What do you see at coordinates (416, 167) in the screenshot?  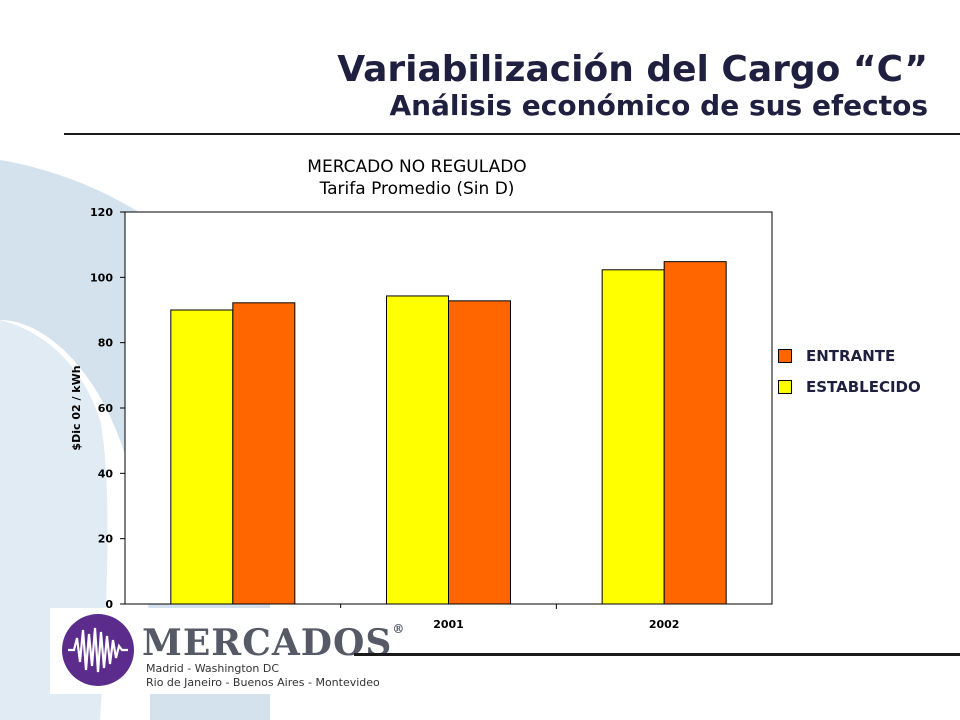 I see `chart-title: MERCADO NO REGULADO` at bounding box center [416, 167].